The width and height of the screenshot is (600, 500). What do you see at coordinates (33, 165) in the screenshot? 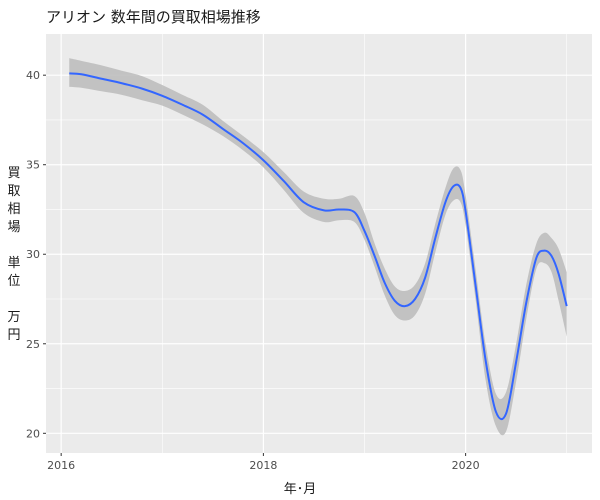
I see `y-tick-label: 35` at bounding box center [33, 165].